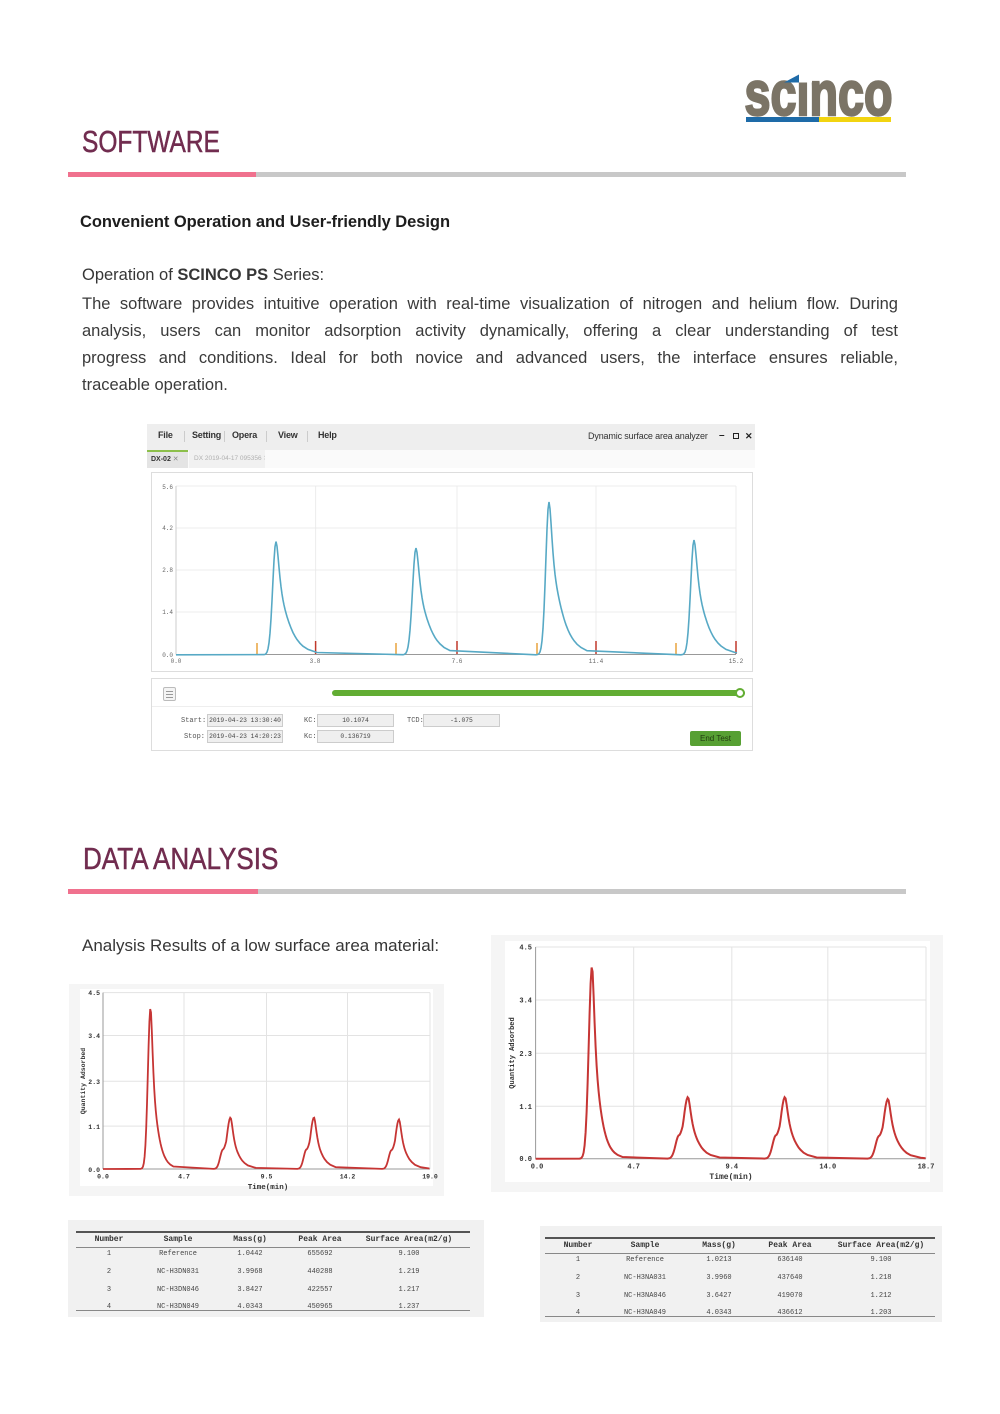 The image size is (1000, 1414). Describe the element at coordinates (167, 528) in the screenshot. I see `svg-text: 4.2` at that location.